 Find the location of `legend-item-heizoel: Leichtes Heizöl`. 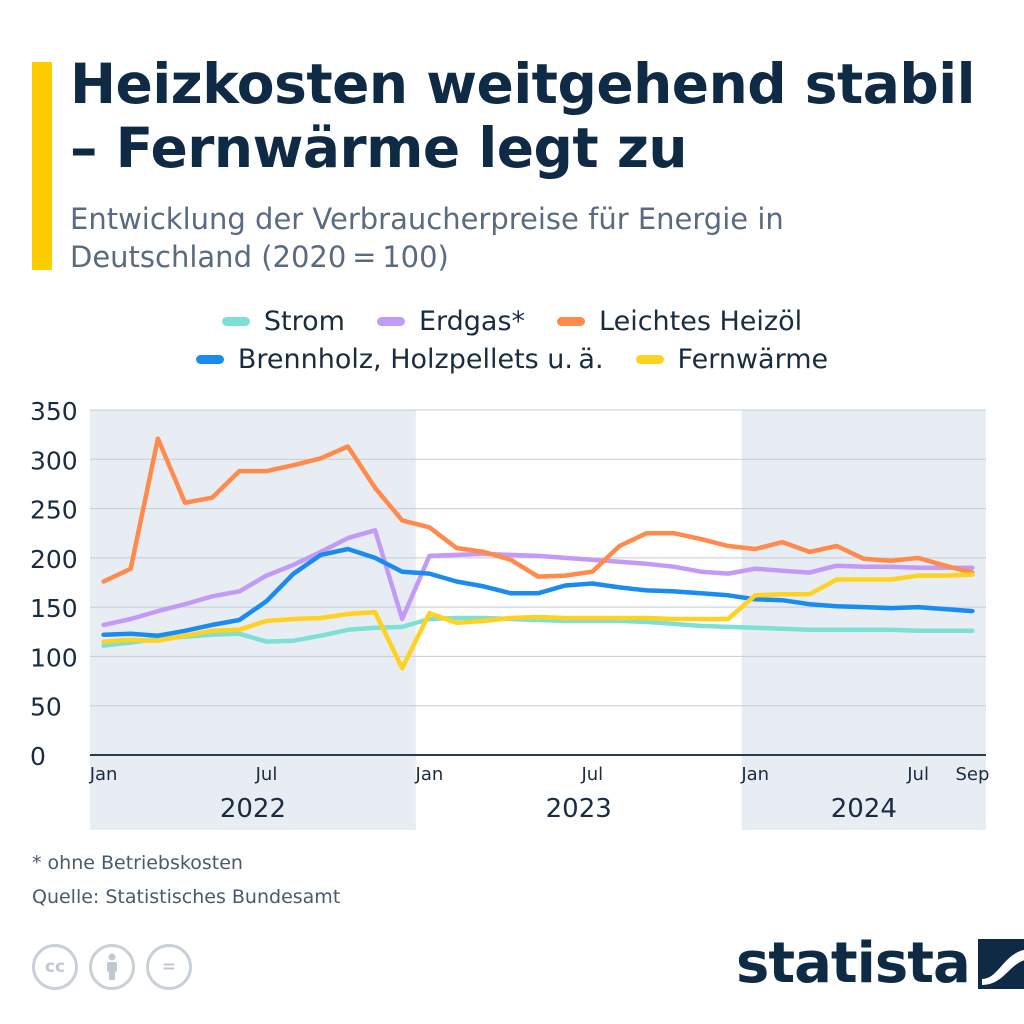

legend-item-heizoel: Leichtes Heizöl is located at coordinates (679, 321).